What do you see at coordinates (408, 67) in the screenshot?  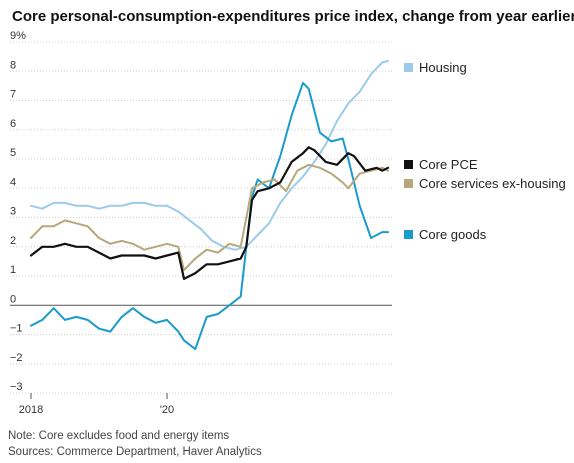 I see `legend-swatch-housing` at bounding box center [408, 67].